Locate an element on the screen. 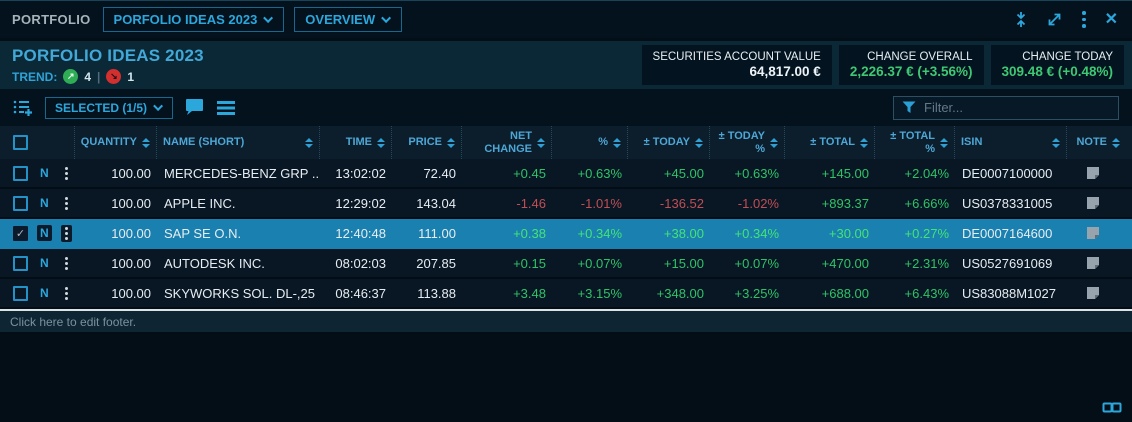  col-header-isin: ISIN is located at coordinates (1011, 142).